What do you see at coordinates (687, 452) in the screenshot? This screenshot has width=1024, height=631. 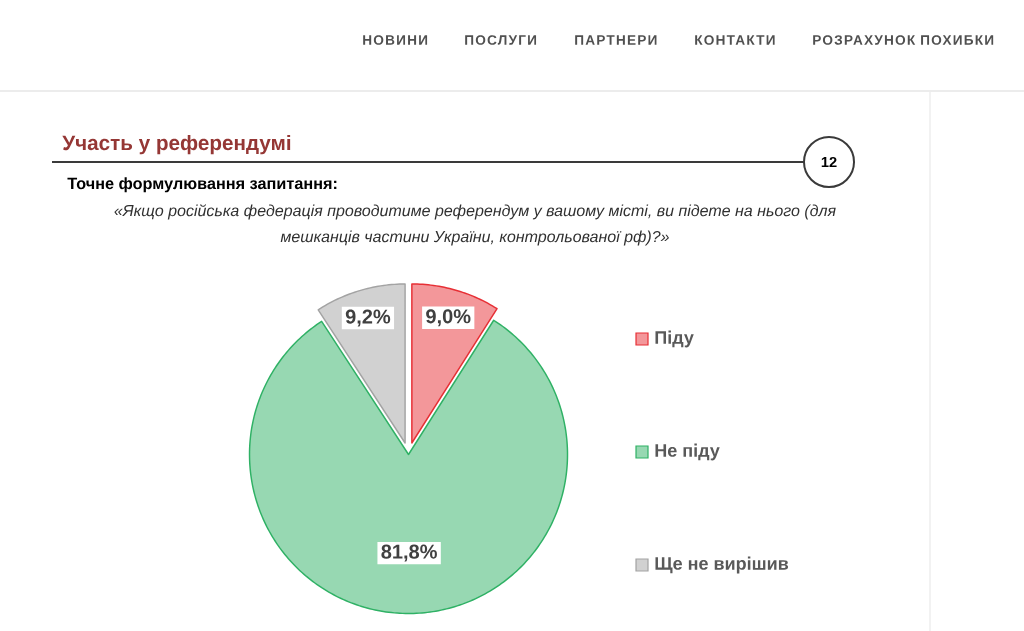 I see `legend-label: Не піду` at bounding box center [687, 452].